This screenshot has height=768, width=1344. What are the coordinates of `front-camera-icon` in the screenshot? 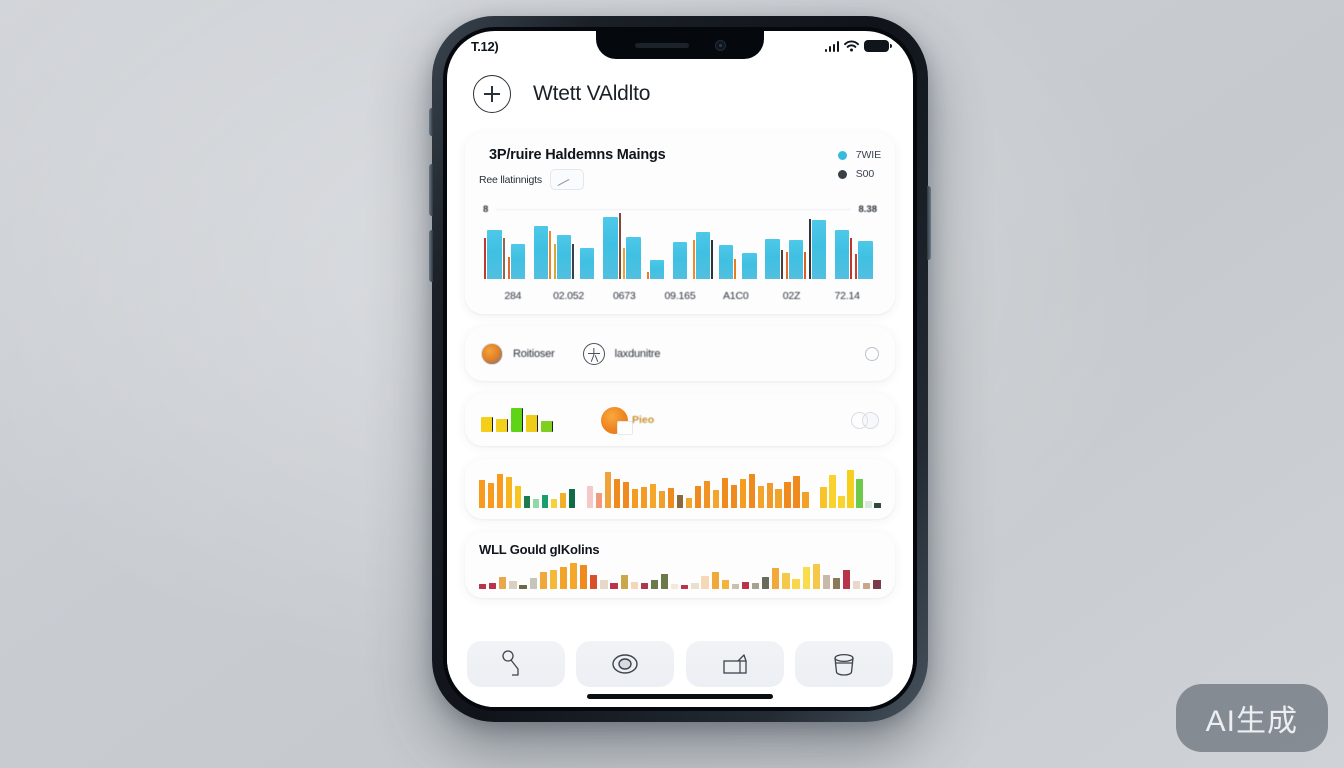 It's located at (720, 45).